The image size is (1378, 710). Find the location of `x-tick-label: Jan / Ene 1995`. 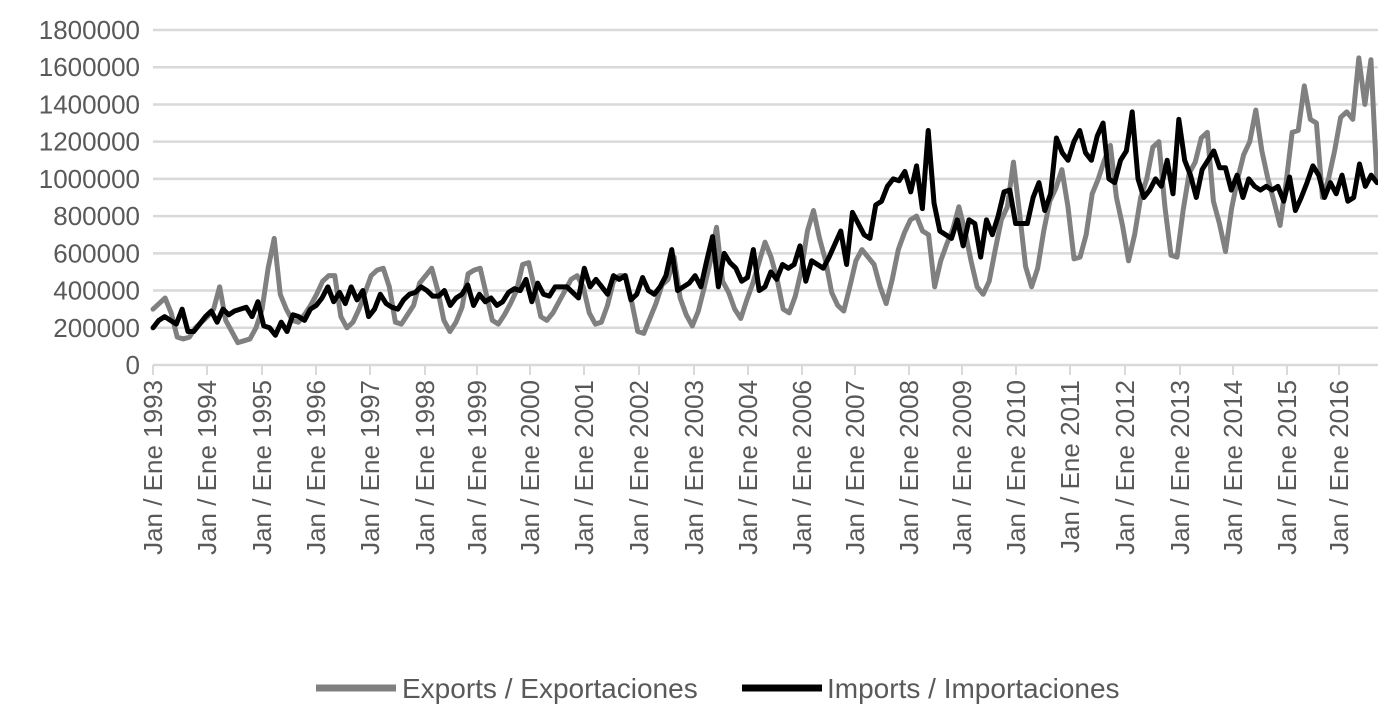

x-tick-label: Jan / Ene 1995 is located at coordinates (262, 467).